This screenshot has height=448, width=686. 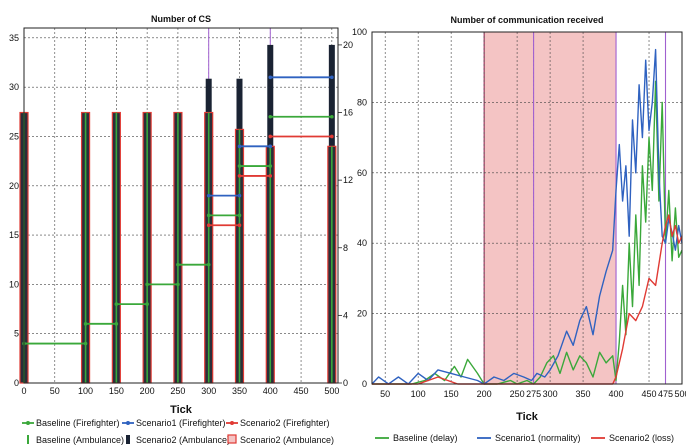 What do you see at coordinates (285, 423) in the screenshot?
I see `legend-label: Scenario2 (Firefighter)` at bounding box center [285, 423].